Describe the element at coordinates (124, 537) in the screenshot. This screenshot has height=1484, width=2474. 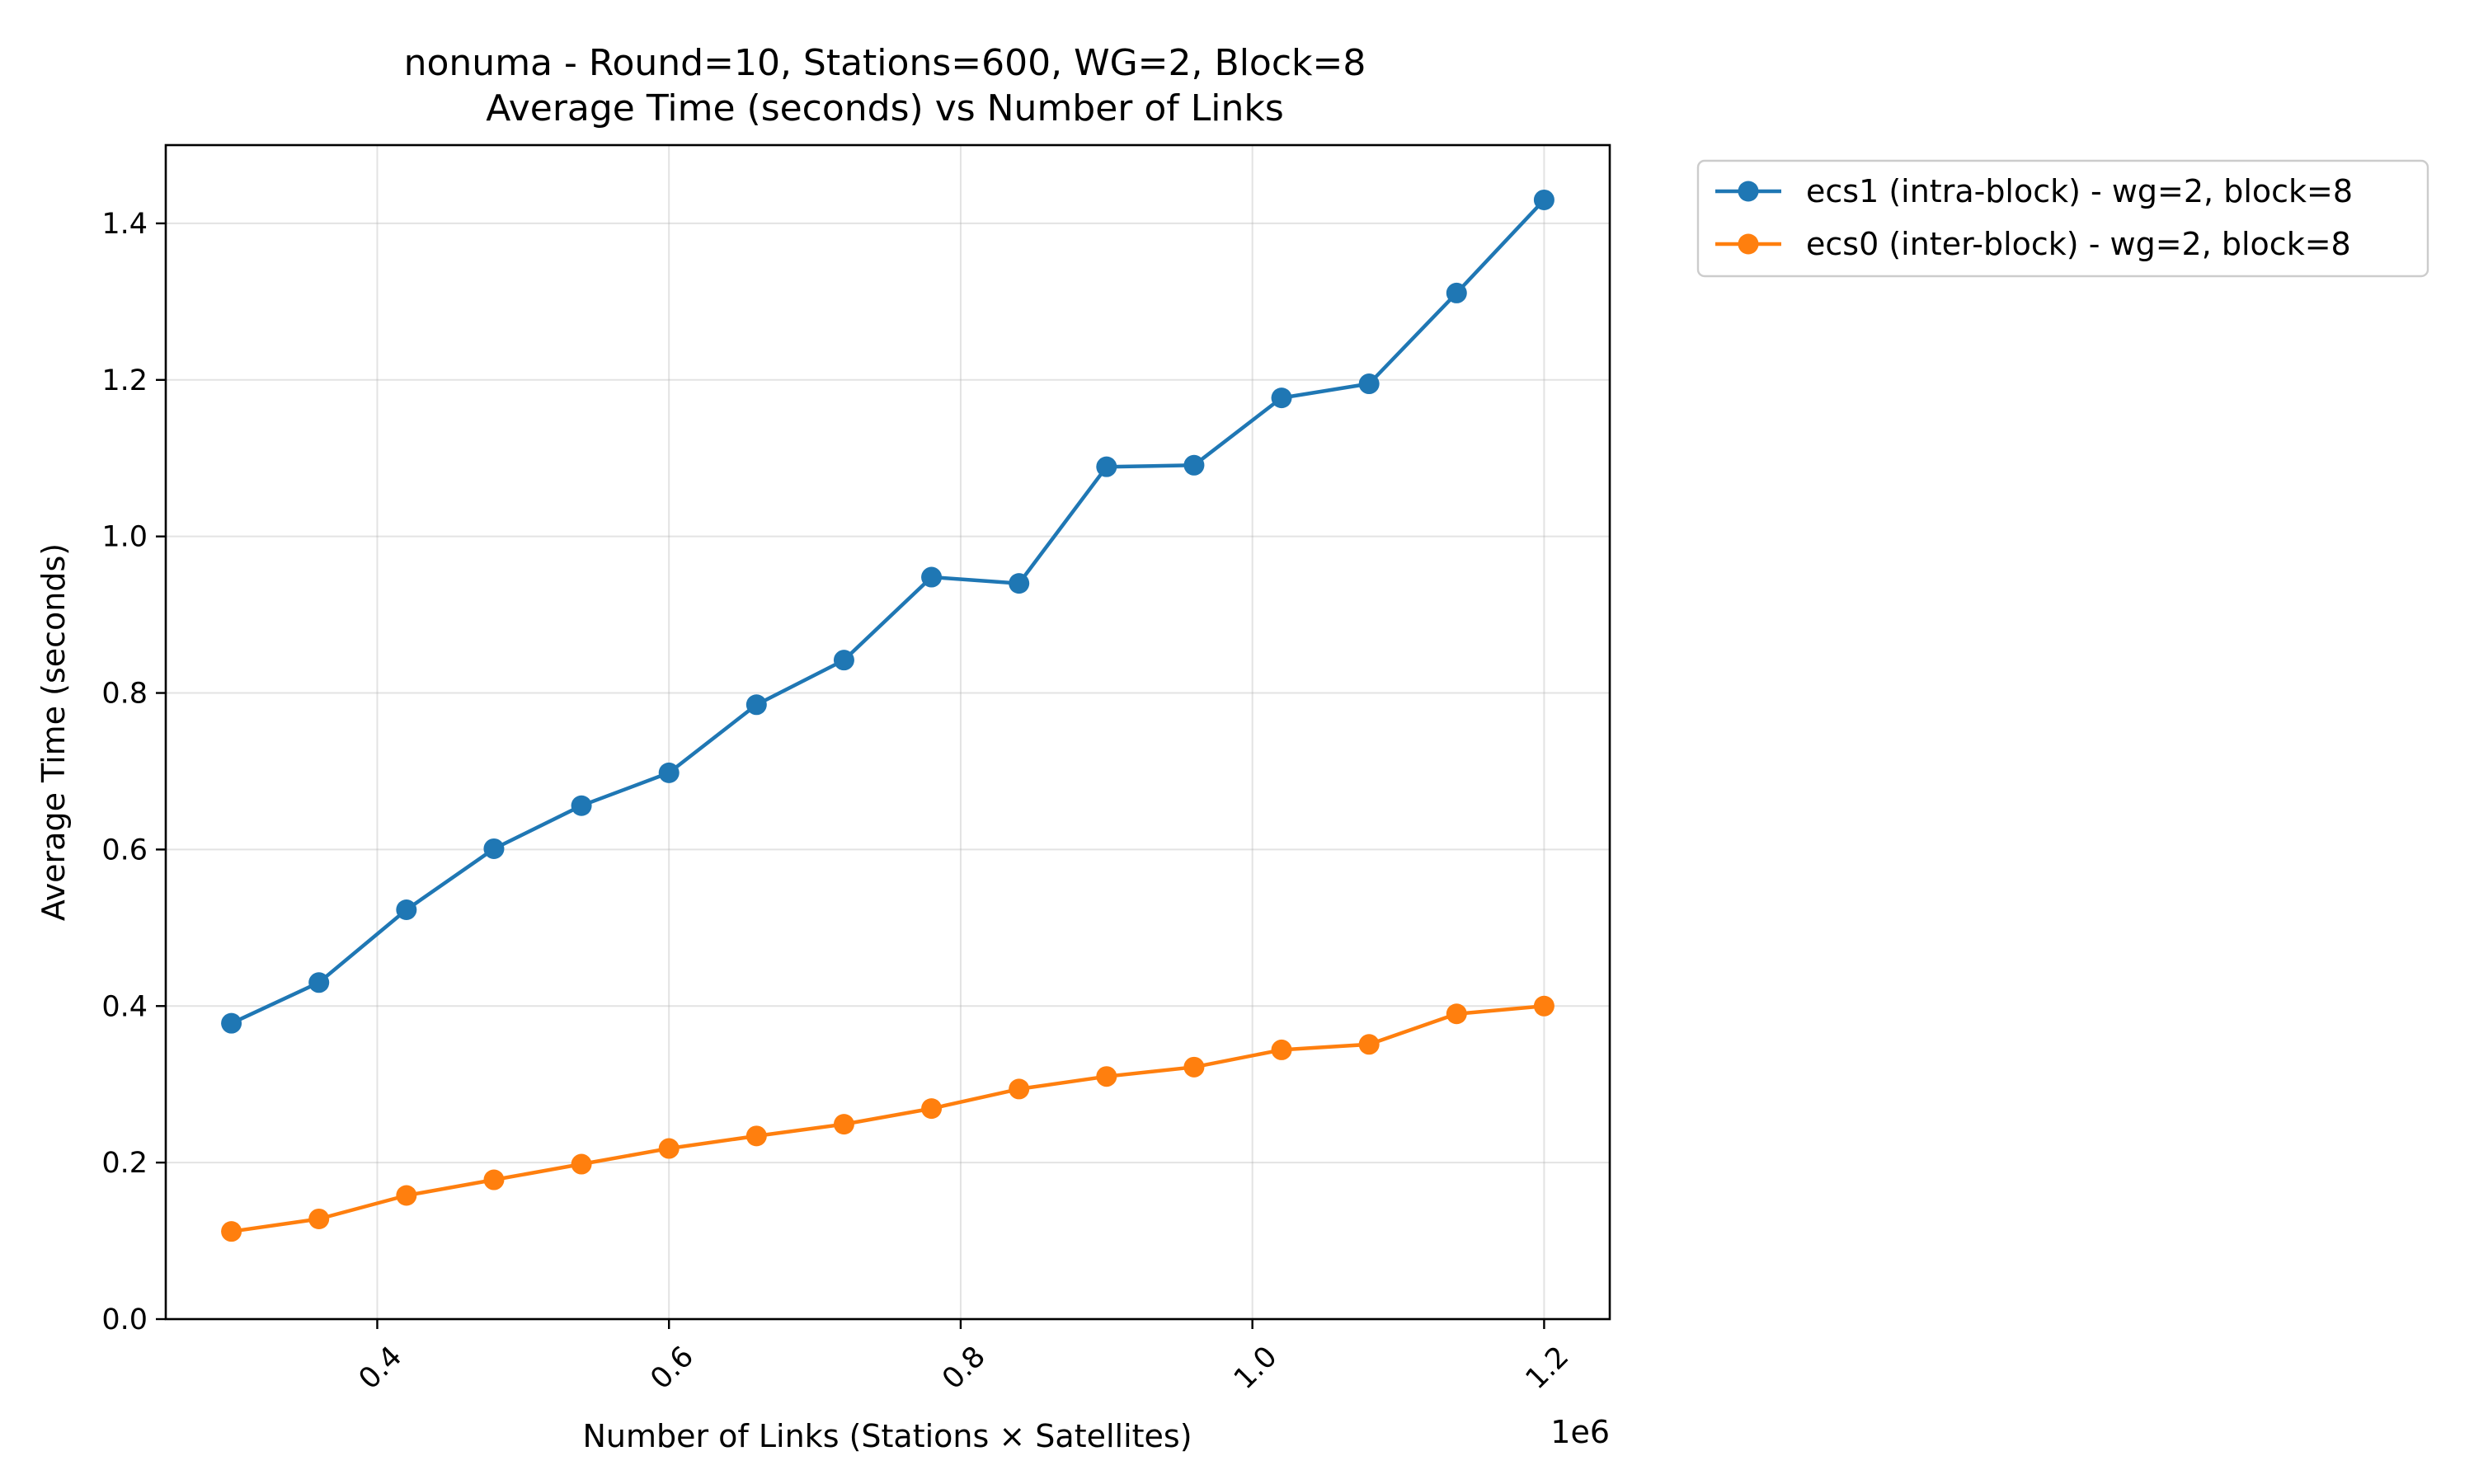
I see `y-tick-label: 1.0` at that location.